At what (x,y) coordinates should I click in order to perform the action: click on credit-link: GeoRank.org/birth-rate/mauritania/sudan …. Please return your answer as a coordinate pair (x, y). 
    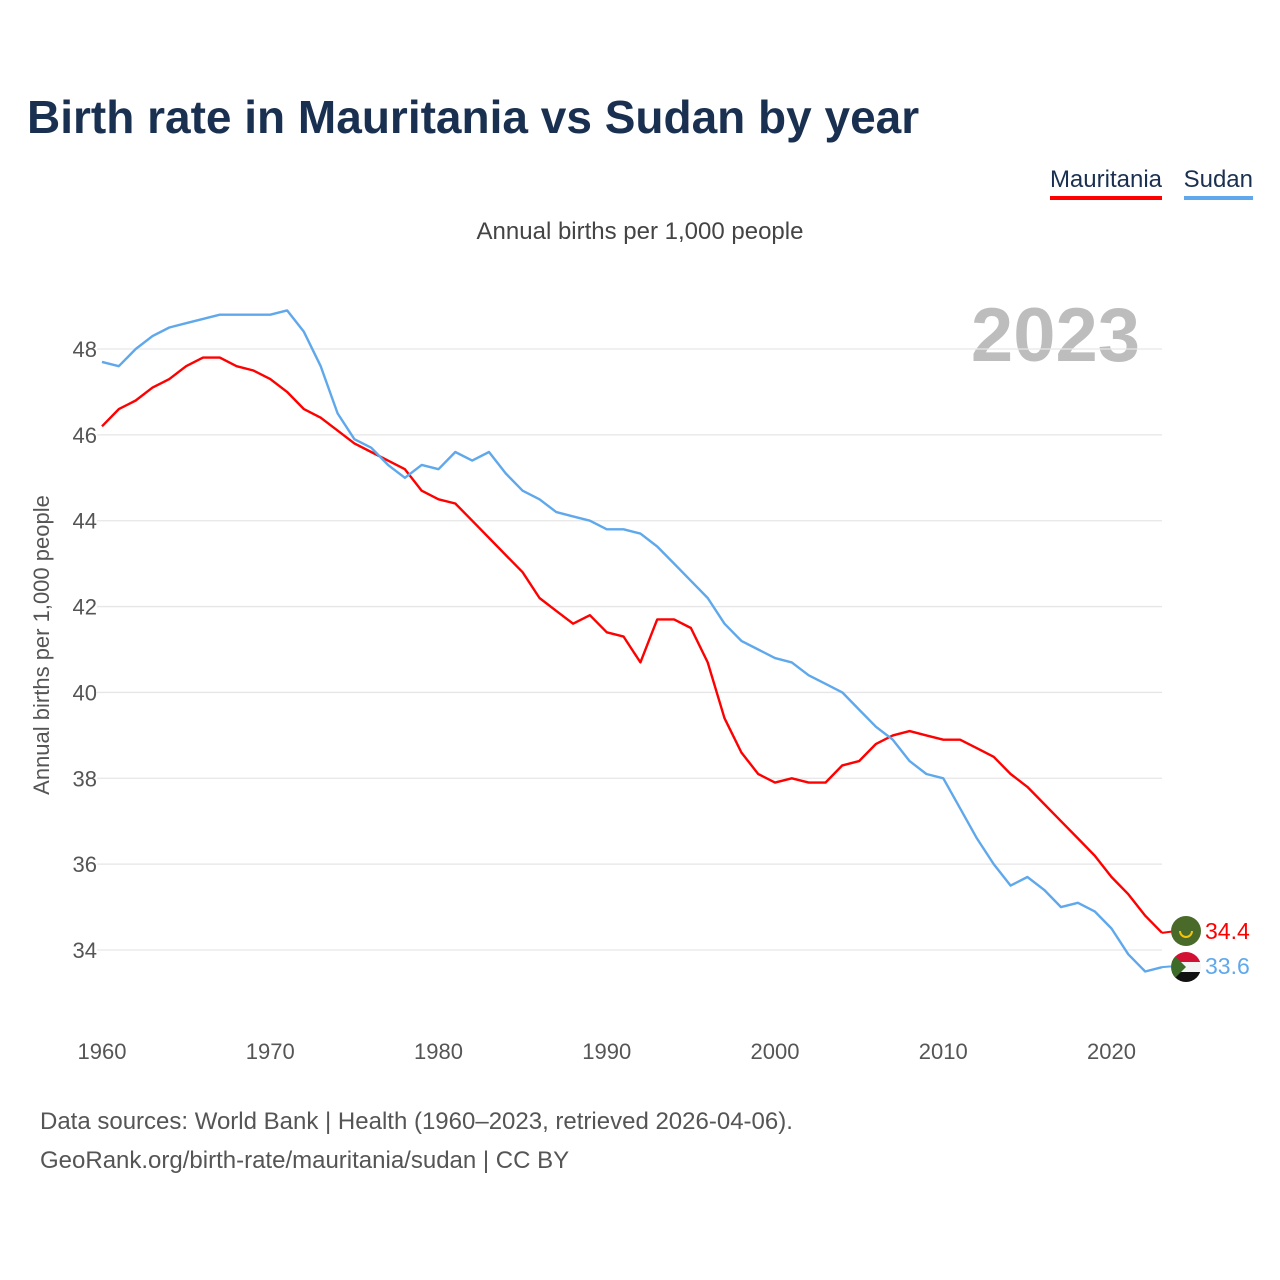
    Looking at the image, I should click on (305, 1160).